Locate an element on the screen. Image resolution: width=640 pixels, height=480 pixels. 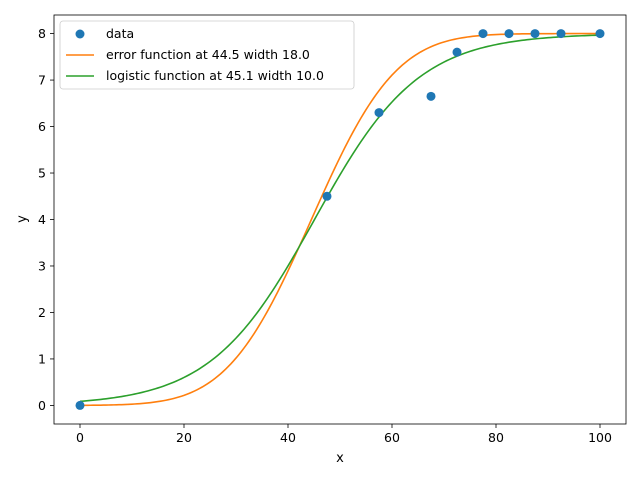
legend-box is located at coordinates (207, 55).